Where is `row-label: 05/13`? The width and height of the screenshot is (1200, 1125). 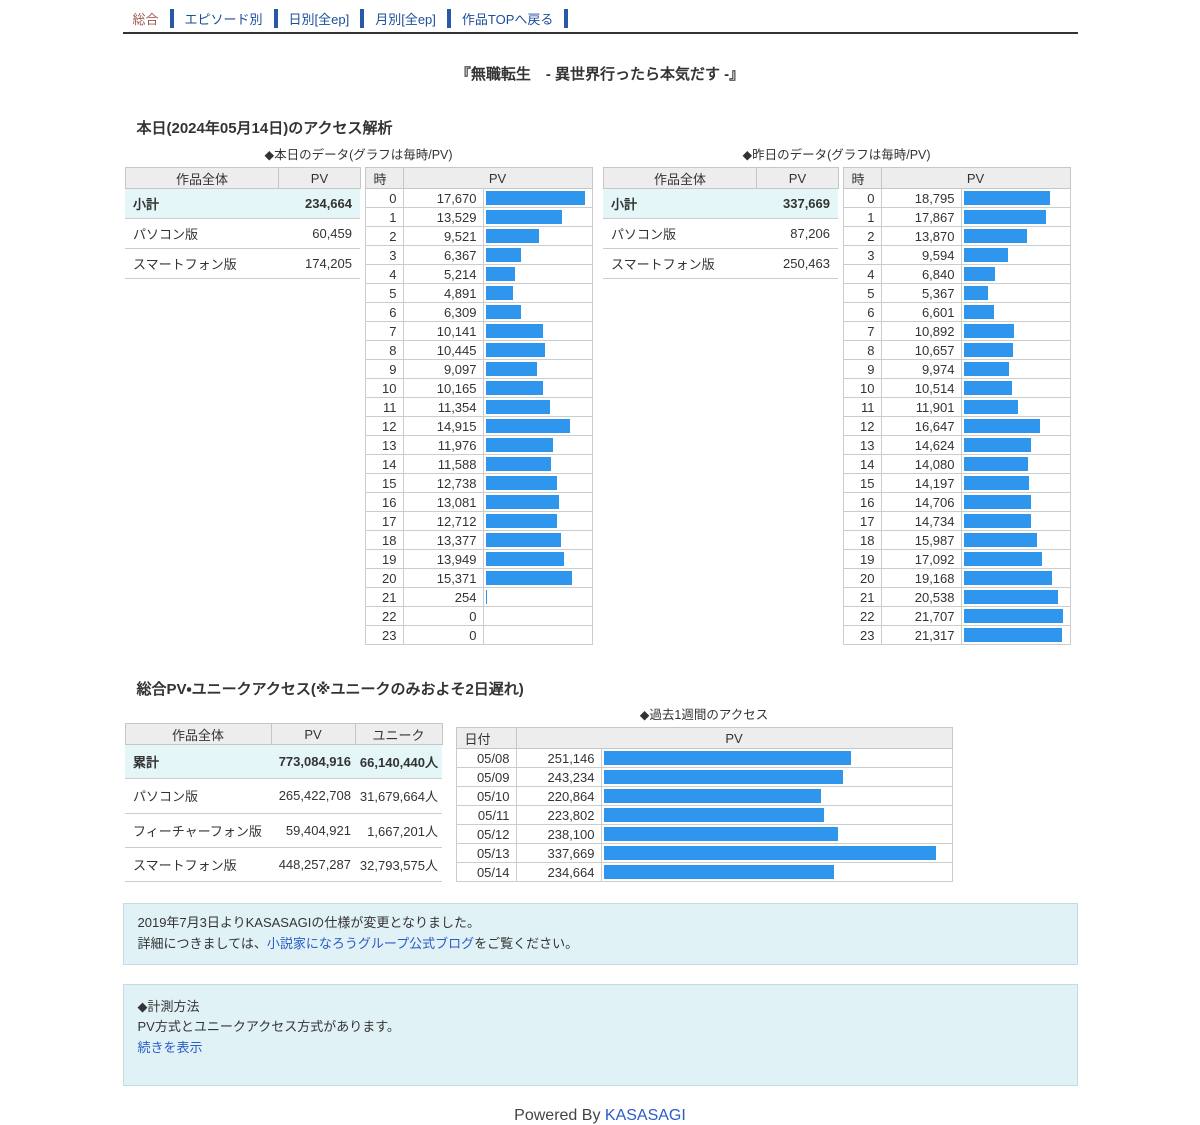
row-label: 05/13 is located at coordinates (486, 853).